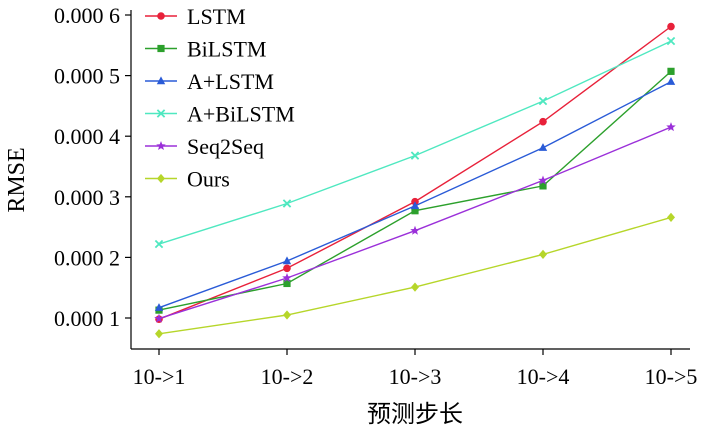  I want to click on legend-item: Seq2Seq, so click(204, 146).